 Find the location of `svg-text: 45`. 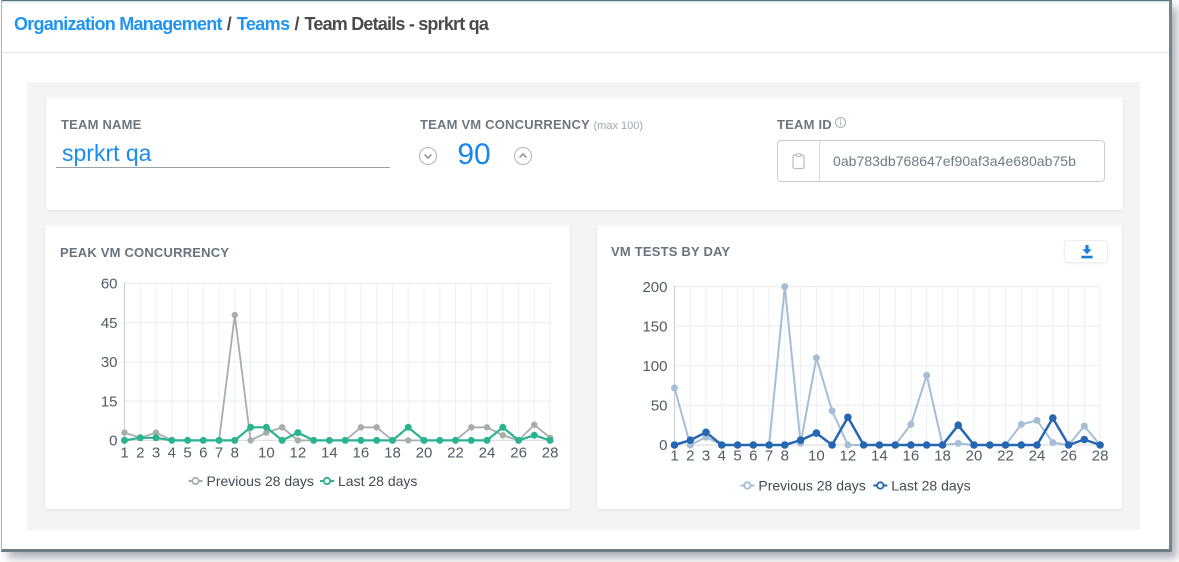

svg-text: 45 is located at coordinates (109, 323).